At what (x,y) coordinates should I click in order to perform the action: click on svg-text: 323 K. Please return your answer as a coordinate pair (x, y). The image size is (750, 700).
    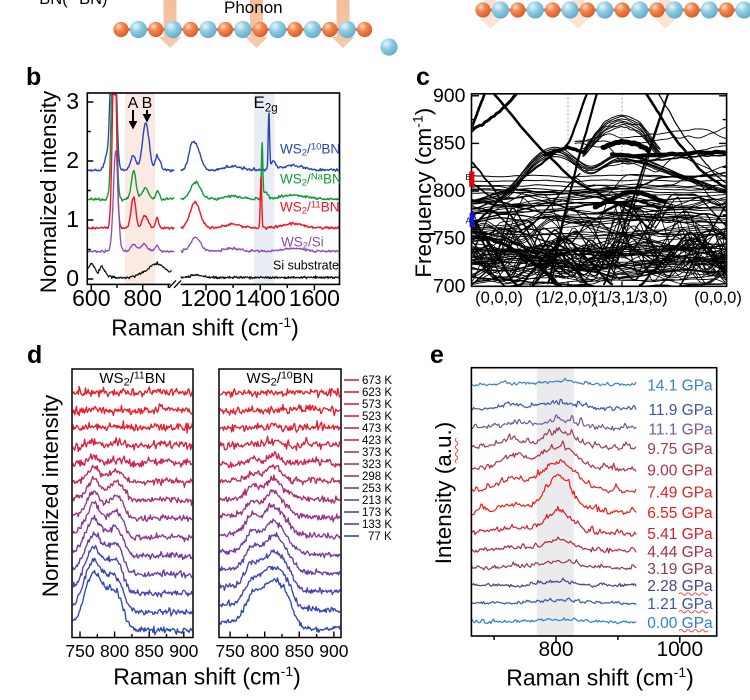
    Looking at the image, I should click on (377, 465).